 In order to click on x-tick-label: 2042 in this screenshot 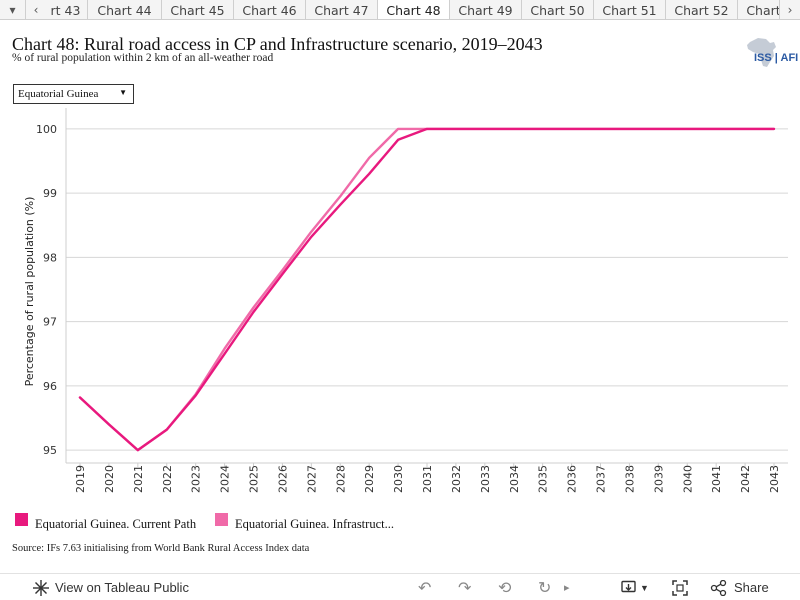, I will do `click(745, 479)`.